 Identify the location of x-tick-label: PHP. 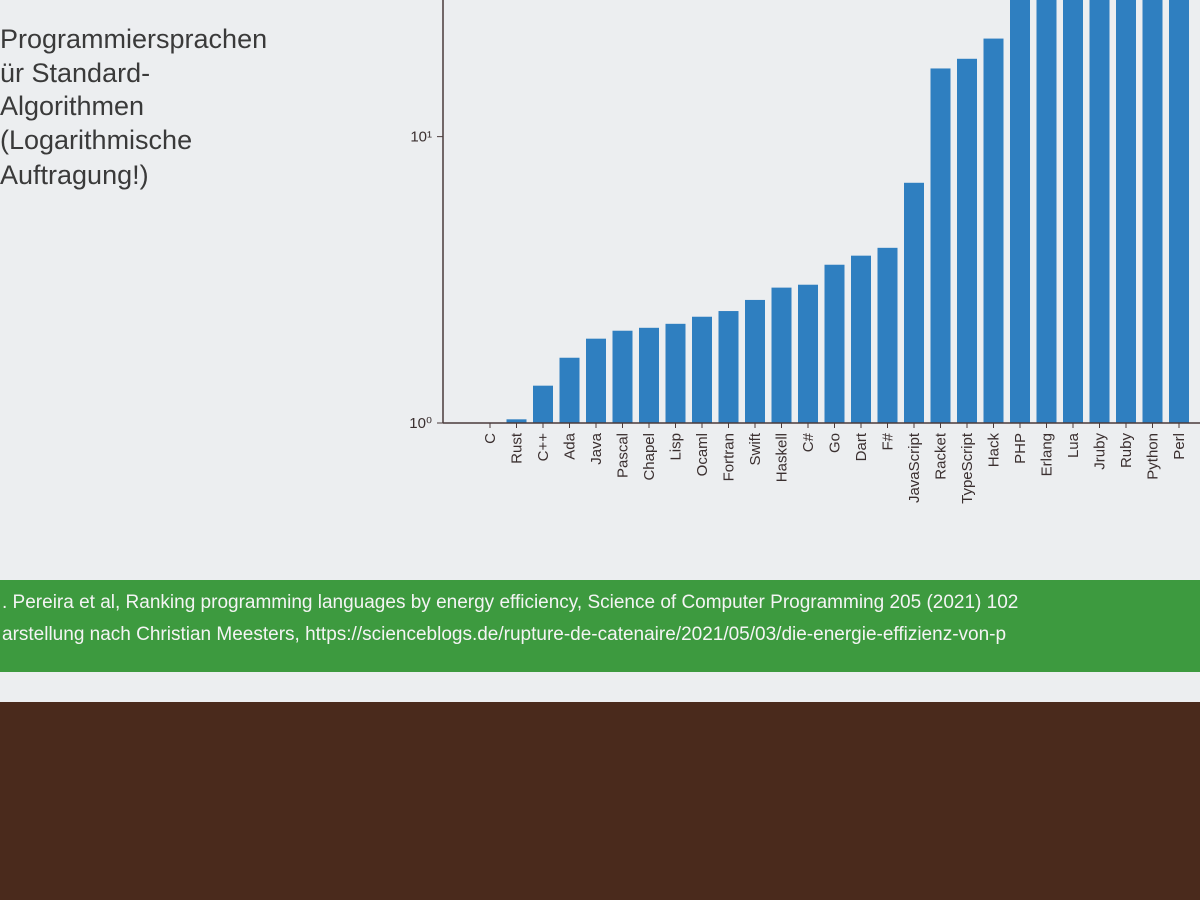
(1020, 448).